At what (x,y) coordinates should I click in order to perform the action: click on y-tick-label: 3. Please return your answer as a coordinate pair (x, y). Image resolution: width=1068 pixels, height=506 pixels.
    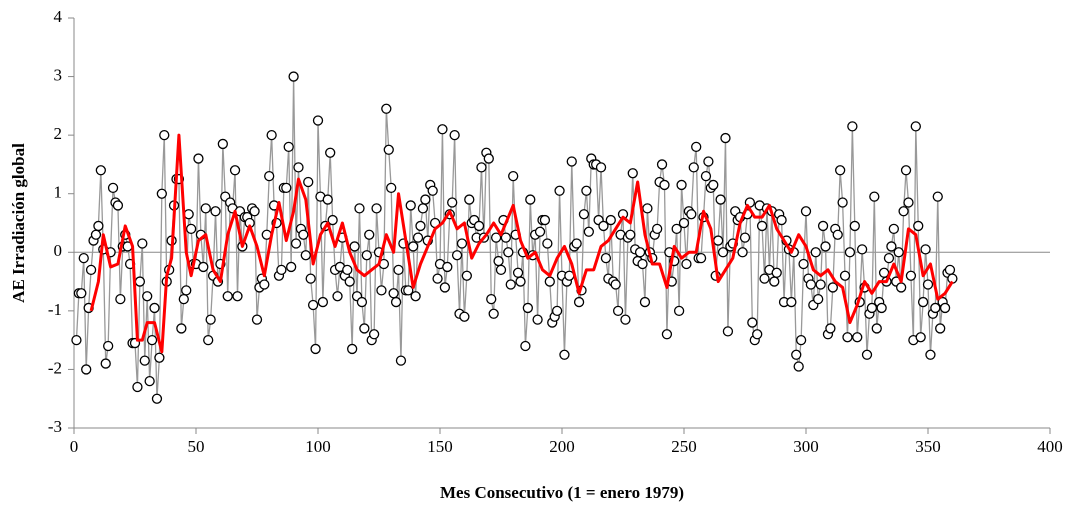
    Looking at the image, I should click on (58, 74).